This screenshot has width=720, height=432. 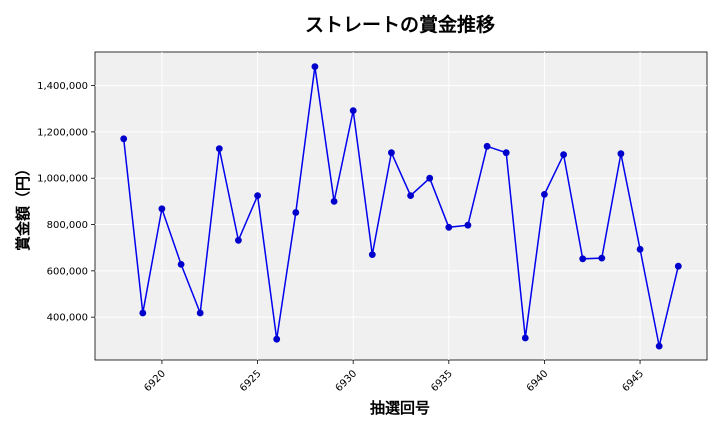 I want to click on chart-title: ストレートの賞金推移, so click(x=400, y=24).